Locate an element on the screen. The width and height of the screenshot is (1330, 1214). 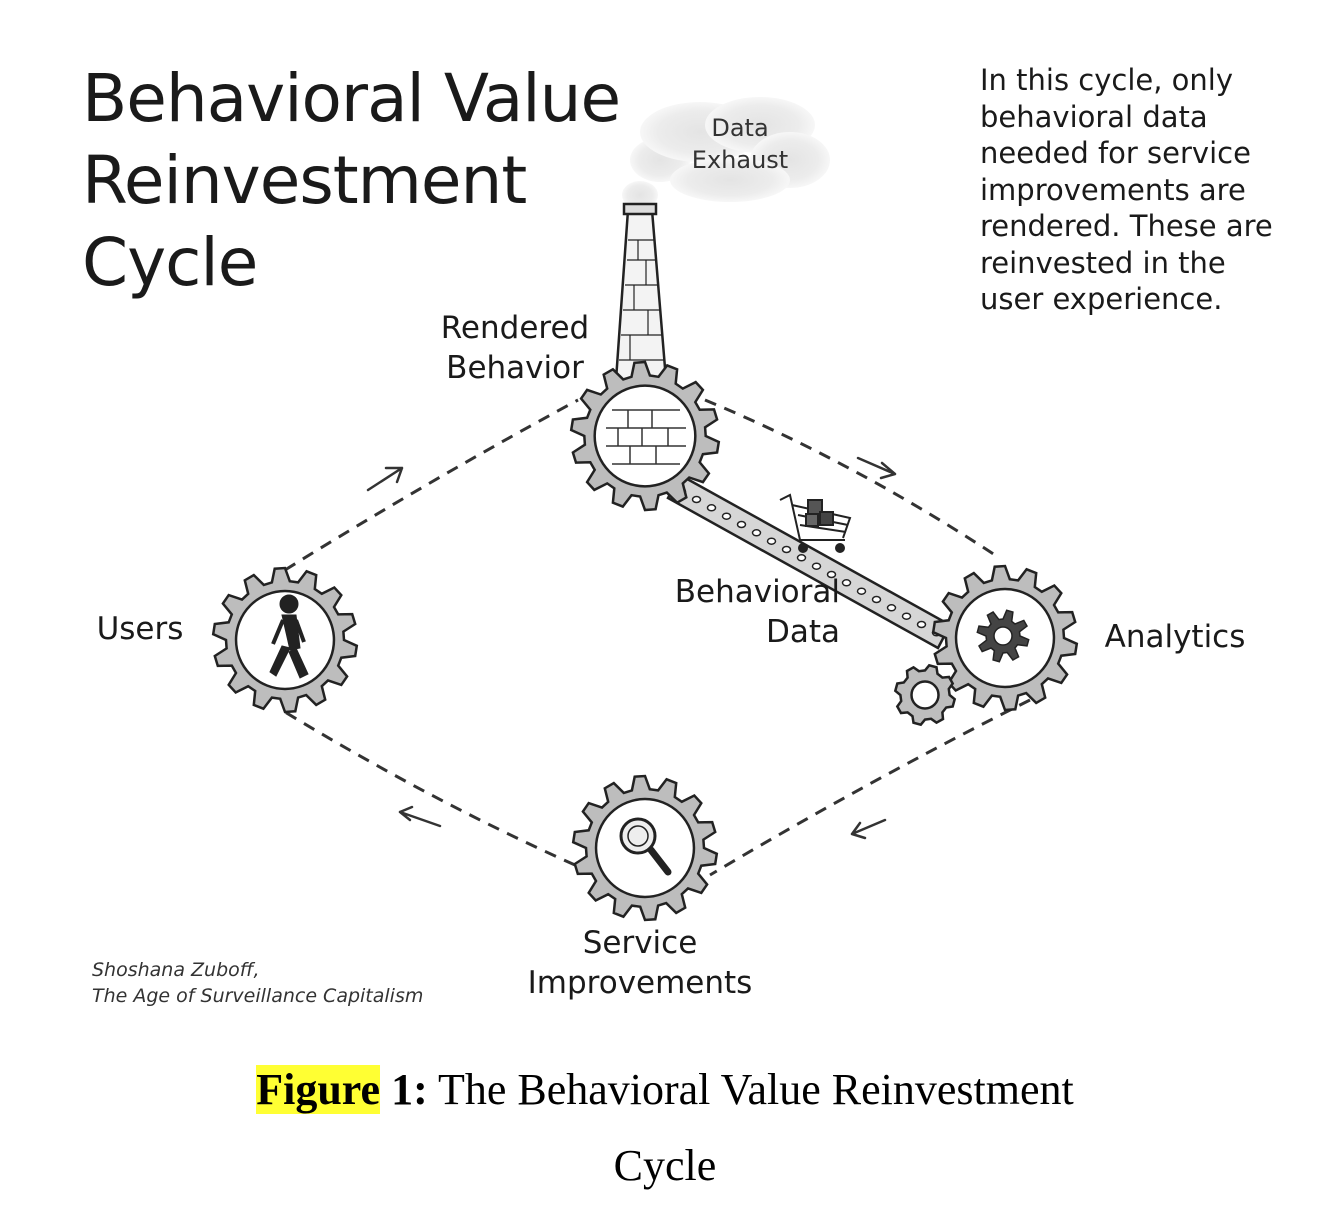
credit-source: The Age of Surveillance Capitalism is located at coordinates (258, 996).